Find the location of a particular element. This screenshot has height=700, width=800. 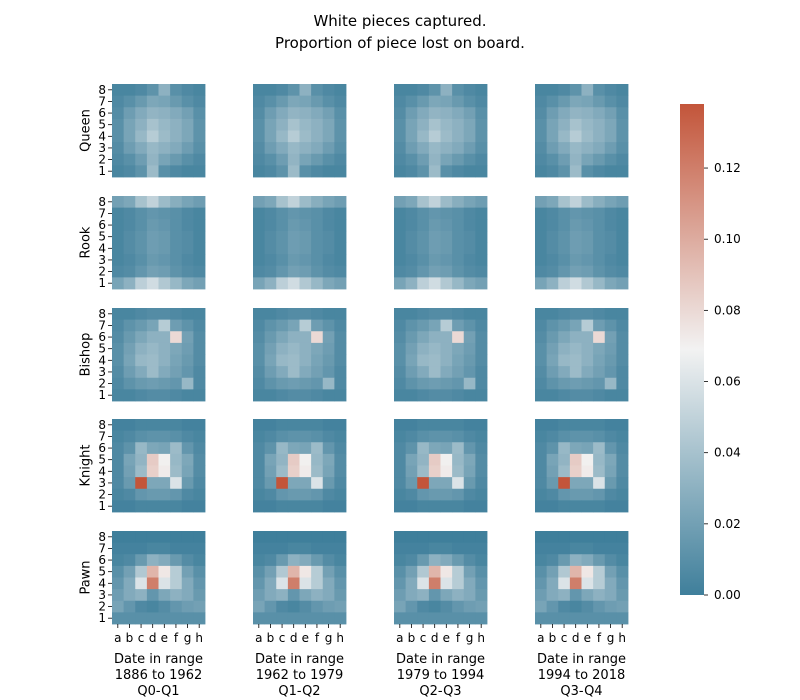

y-tick-label: 8 is located at coordinates (102, 202).